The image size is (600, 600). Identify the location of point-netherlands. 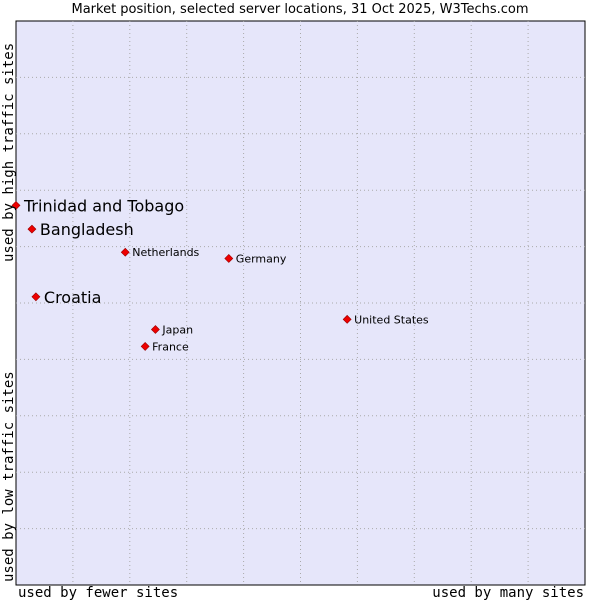
(125, 252).